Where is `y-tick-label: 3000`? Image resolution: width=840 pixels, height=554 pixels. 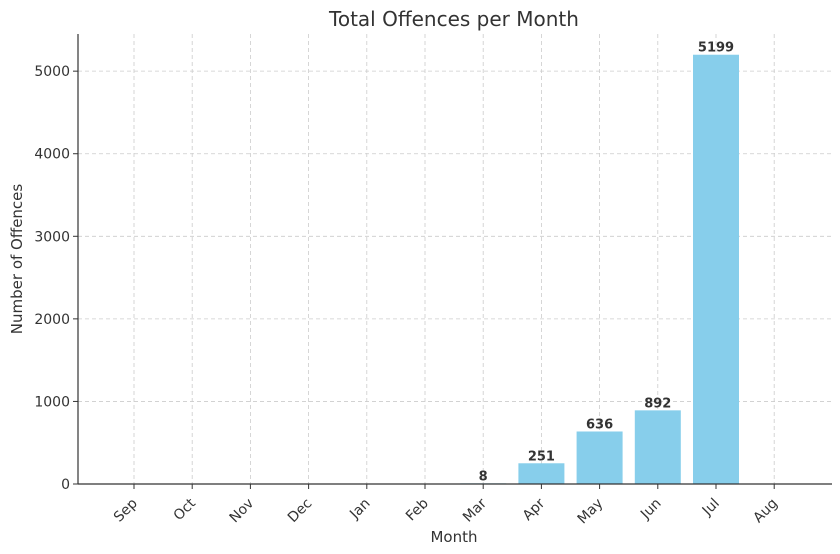
y-tick-label: 3000 is located at coordinates (52, 237).